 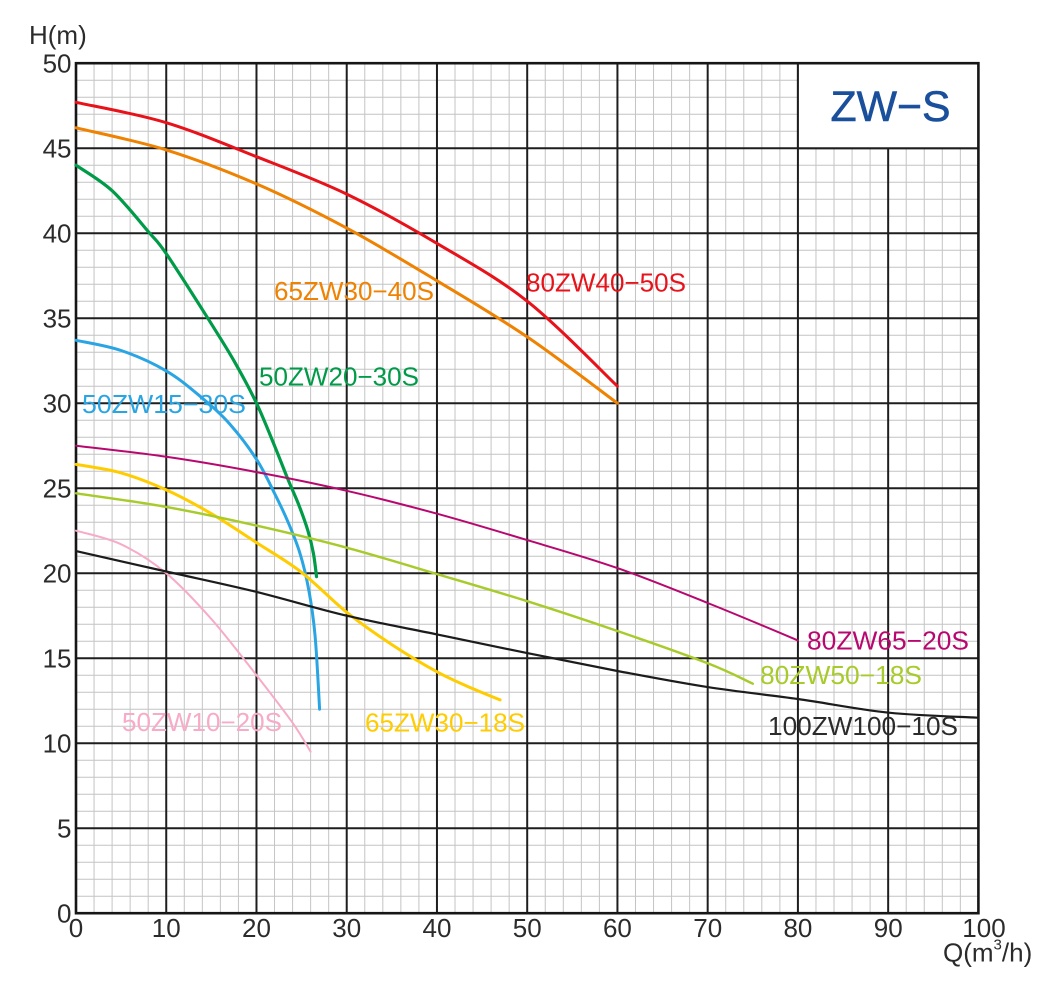 I want to click on svg-text: 80ZW40−50S, so click(x=606, y=283).